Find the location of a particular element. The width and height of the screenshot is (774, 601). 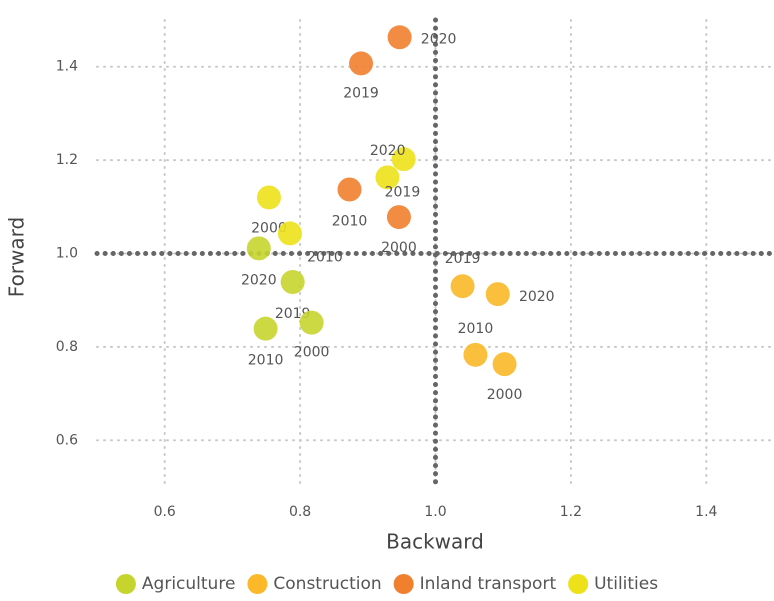

x-tick-label: 1.2 is located at coordinates (571, 512).